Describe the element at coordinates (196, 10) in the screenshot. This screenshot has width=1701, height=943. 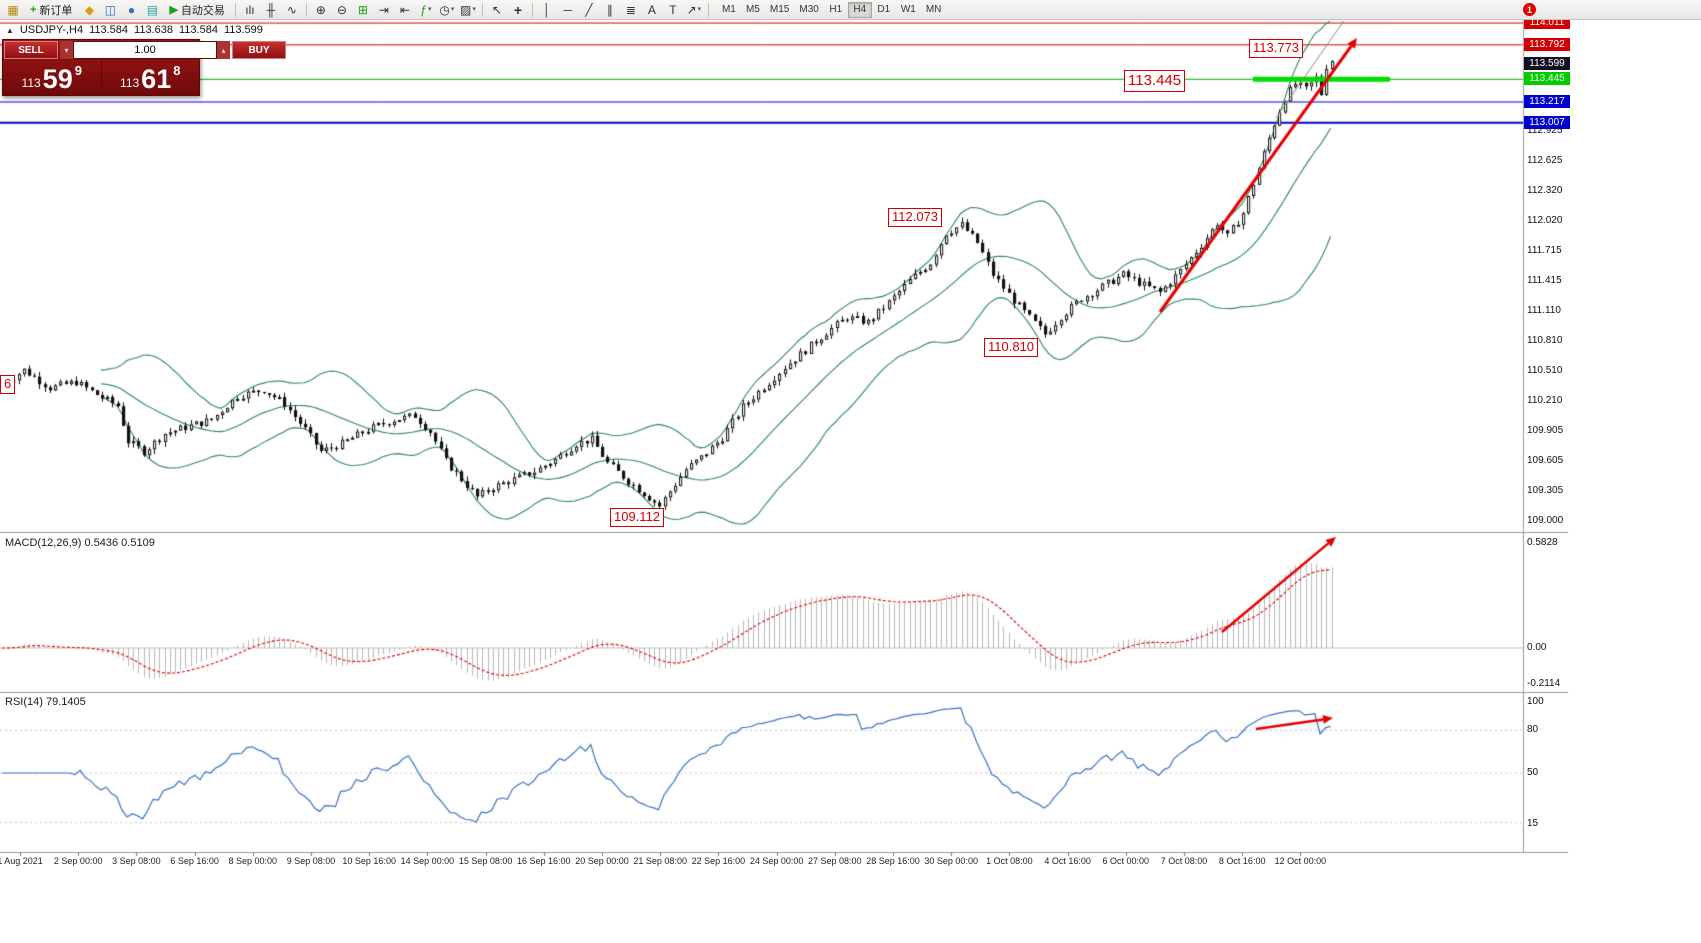
I see `autotrade-button: ▶ 自动交易` at that location.